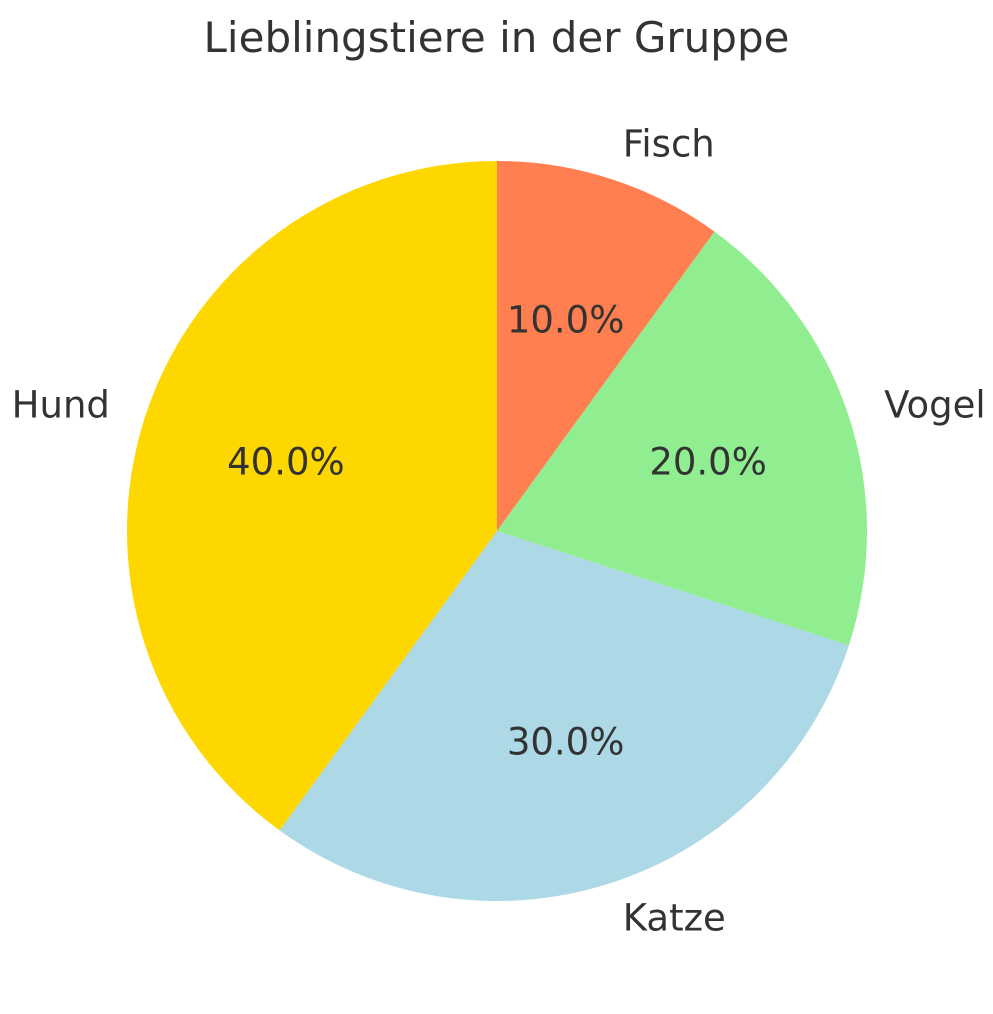  Describe the element at coordinates (606, 346) in the screenshot. I see `pie-slice-fisch` at that location.